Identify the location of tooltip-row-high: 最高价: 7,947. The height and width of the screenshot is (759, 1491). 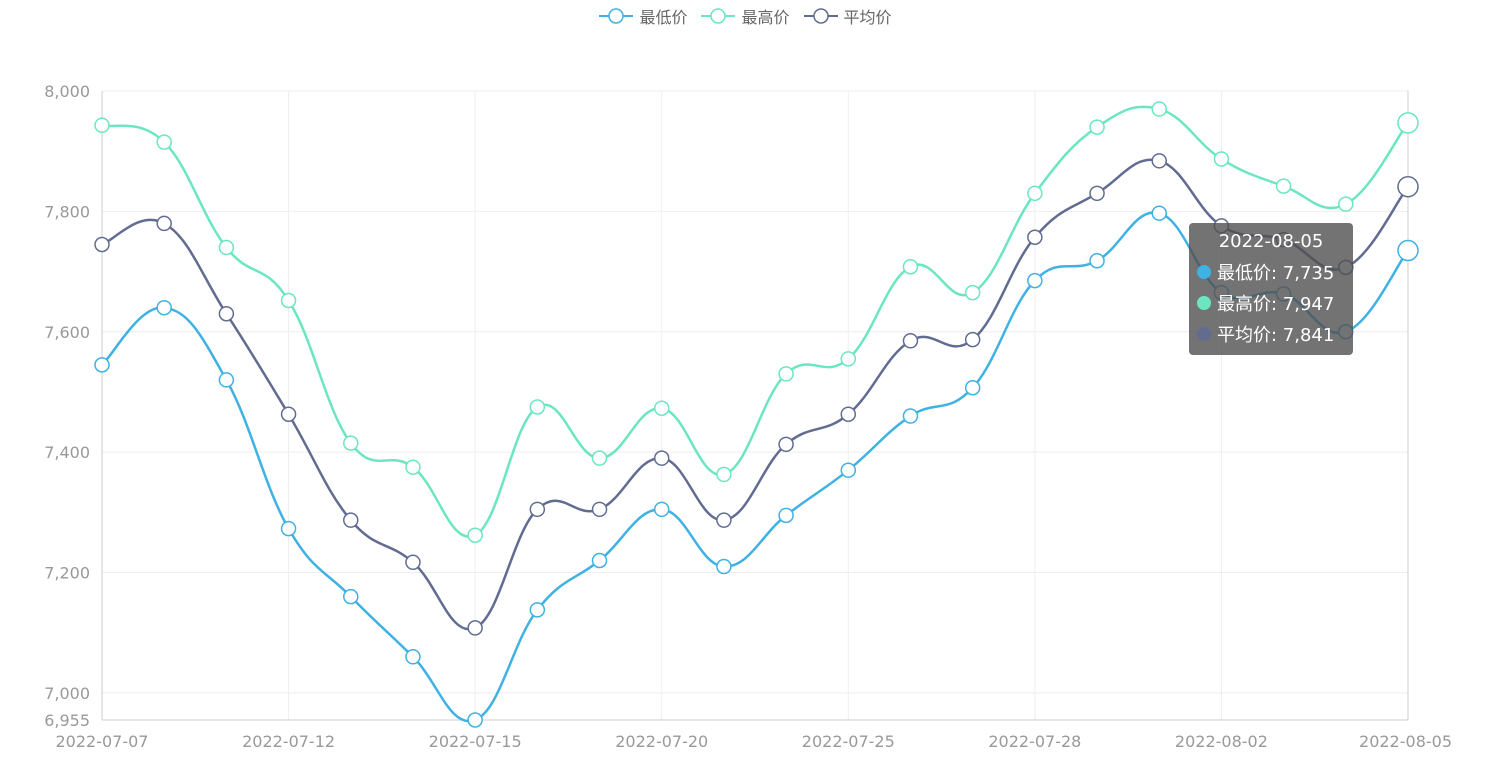
(1271, 302).